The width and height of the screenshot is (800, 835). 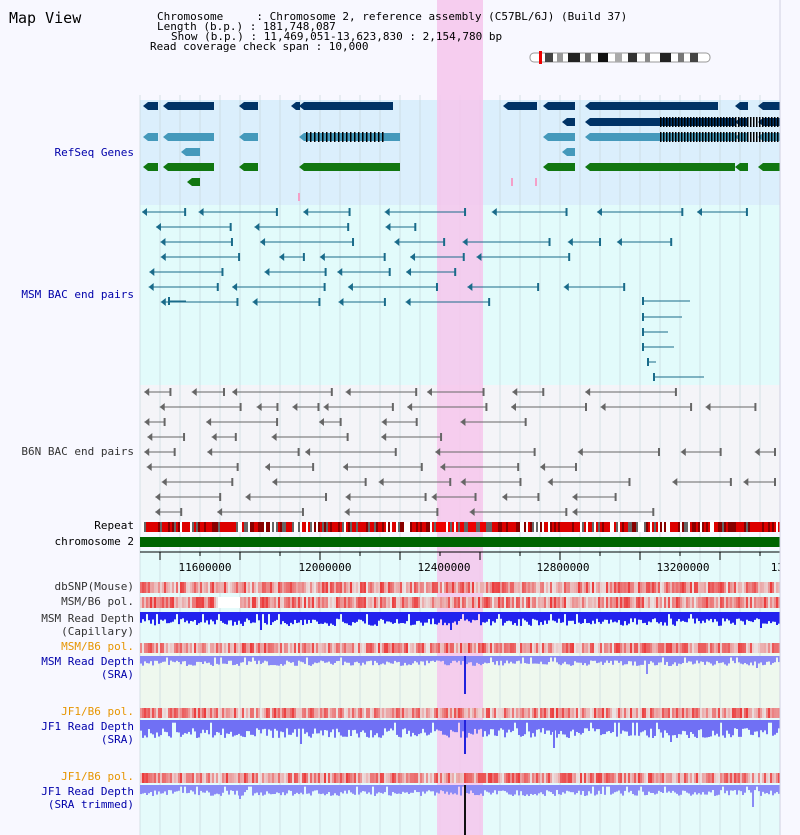 What do you see at coordinates (97, 601) in the screenshot?
I see `msm-b6-pol-label: MSM/B6 pol.` at bounding box center [97, 601].